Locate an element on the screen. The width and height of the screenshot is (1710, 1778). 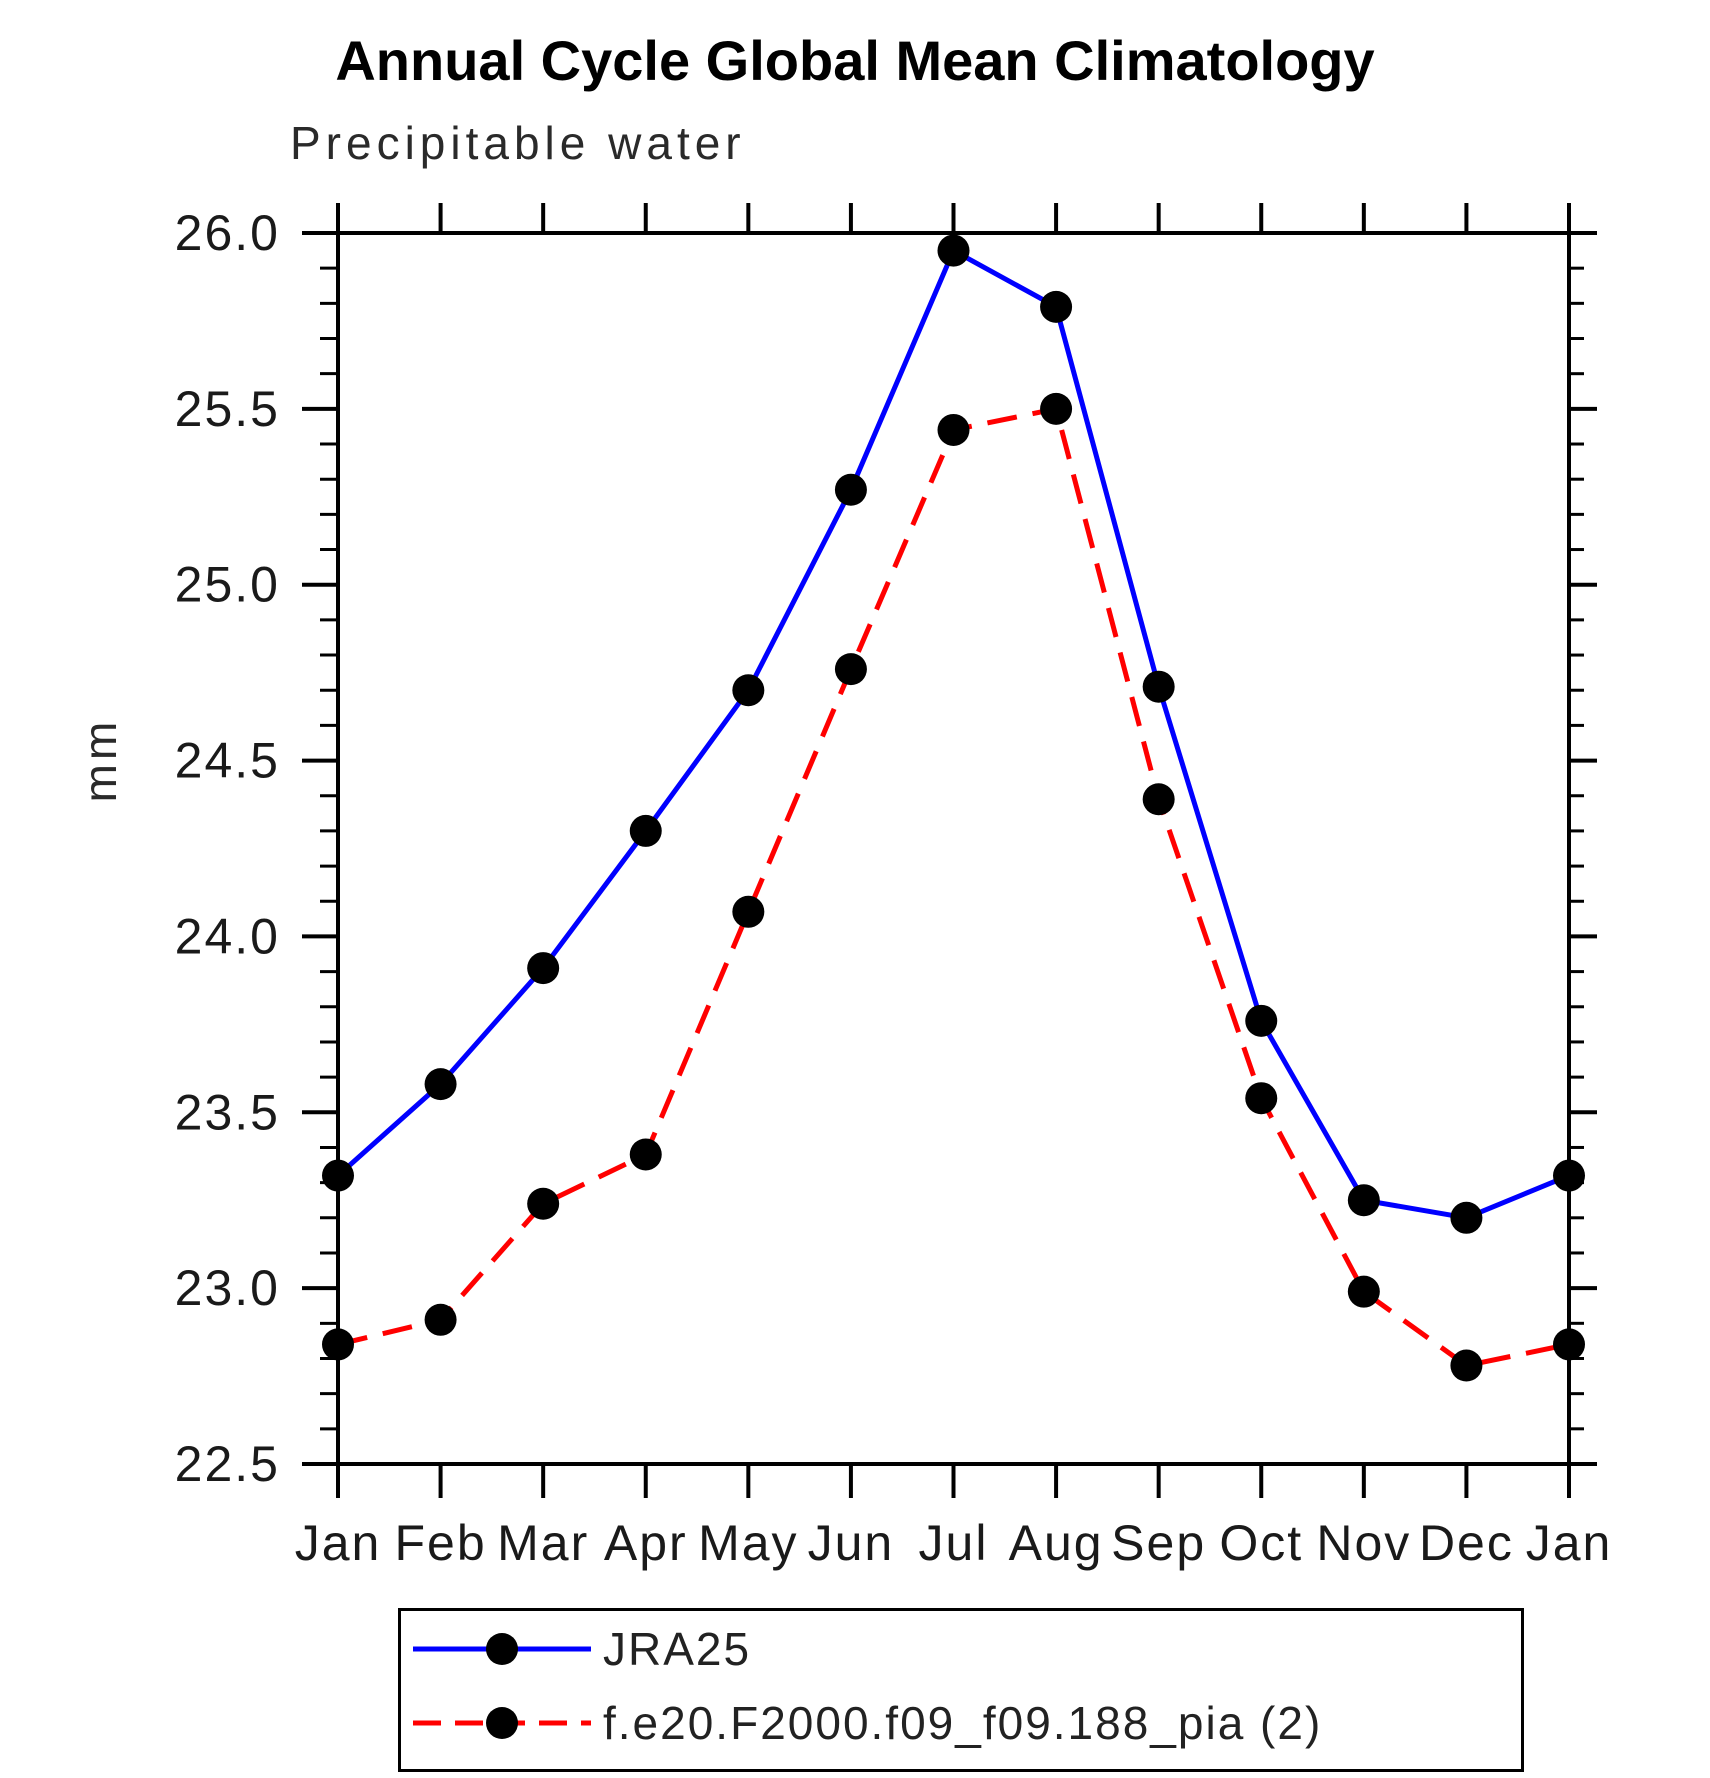
x-tick-label: Oct is located at coordinates (1261, 1543).